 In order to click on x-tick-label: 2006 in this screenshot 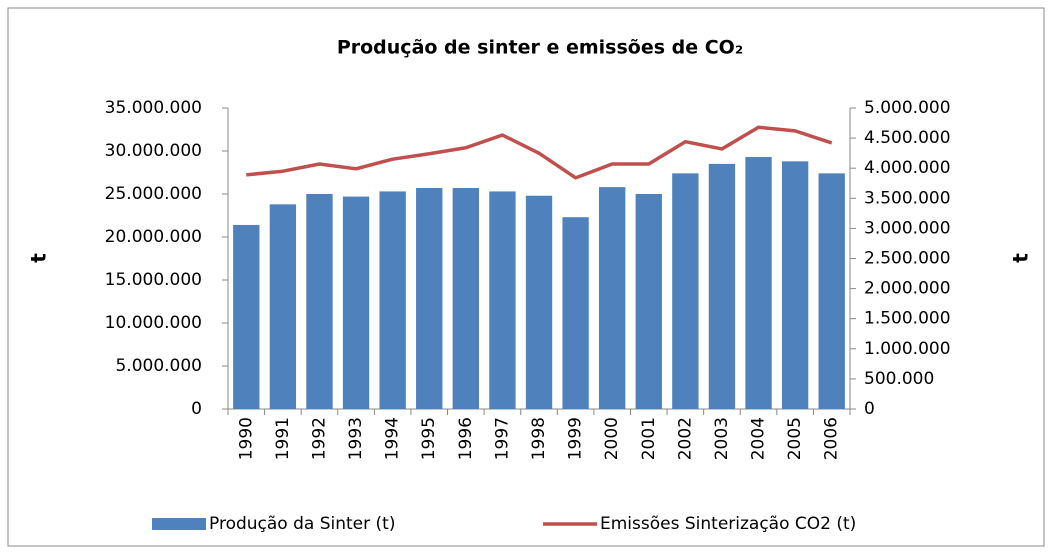, I will do `click(832, 438)`.